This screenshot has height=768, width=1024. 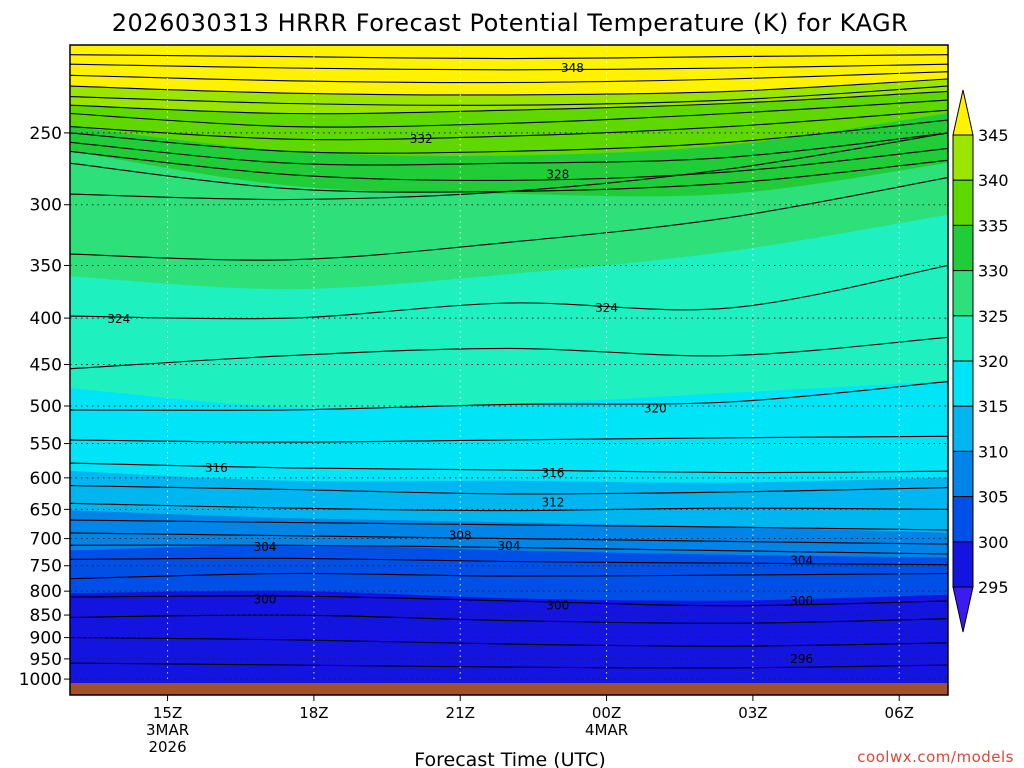 I want to click on contour-label-3: 324, so click(x=118, y=319).